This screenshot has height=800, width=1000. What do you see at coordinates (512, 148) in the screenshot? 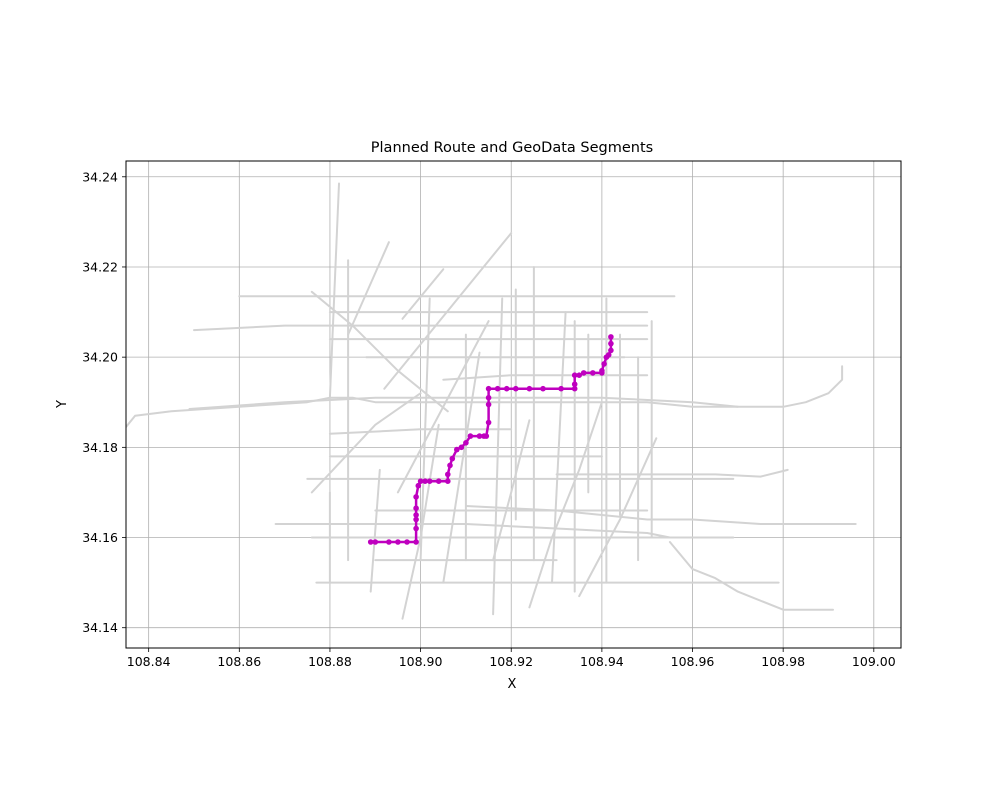
I see `chart-title: Planned Route and GeoData Segments` at bounding box center [512, 148].